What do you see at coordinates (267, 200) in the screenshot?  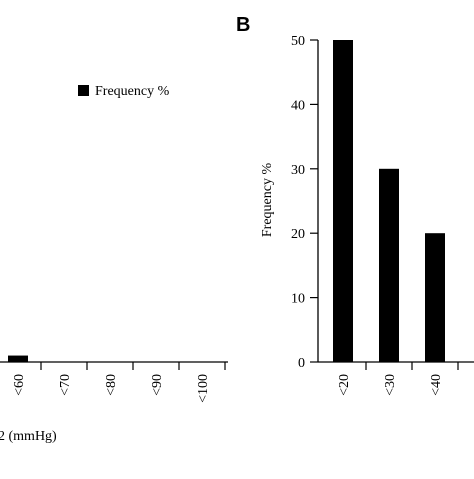 I see `panel-b-y-axis-label: Frequency %` at bounding box center [267, 200].